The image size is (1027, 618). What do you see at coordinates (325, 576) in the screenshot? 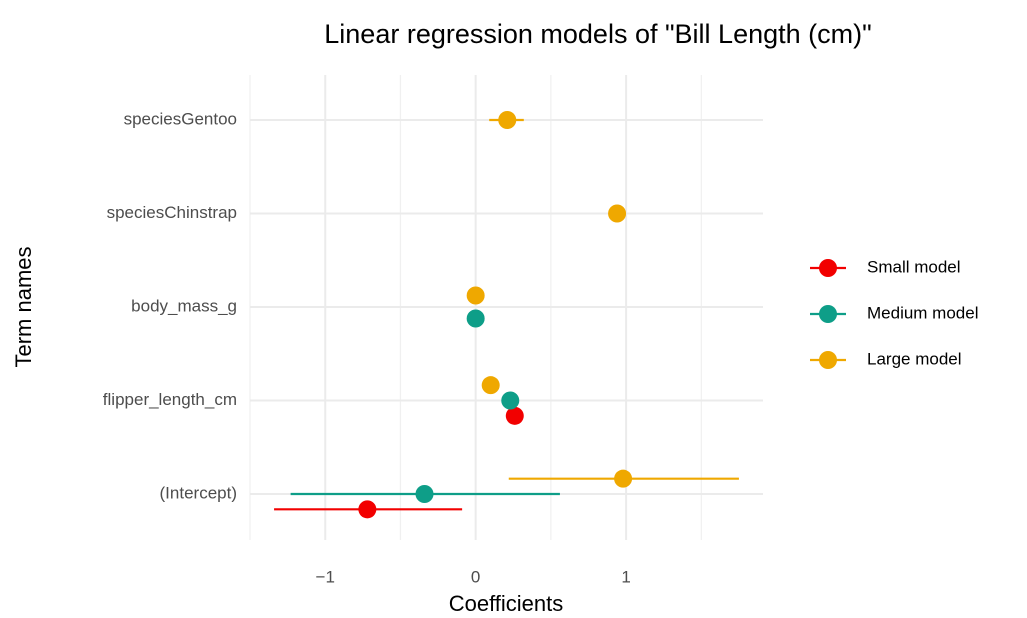
I see `x-tick-label: −1` at bounding box center [325, 576].